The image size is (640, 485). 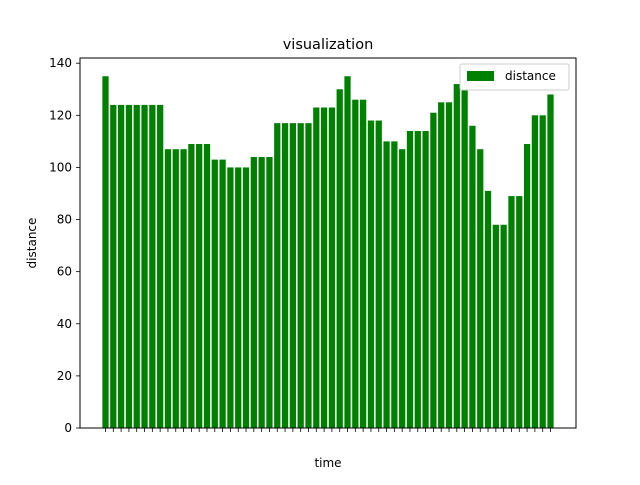 What do you see at coordinates (60, 63) in the screenshot?
I see `y-tick-label: 140` at bounding box center [60, 63].